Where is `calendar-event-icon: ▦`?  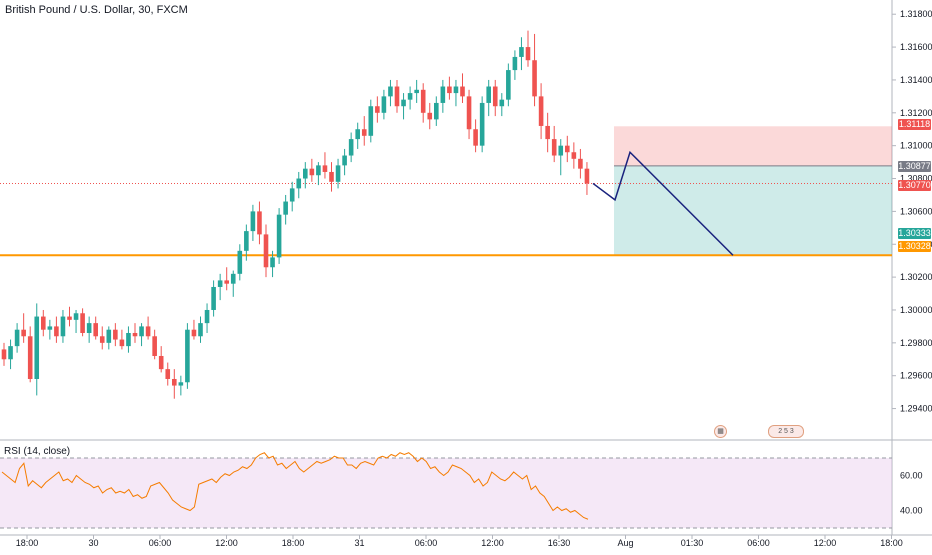 calendar-event-icon: ▦ is located at coordinates (720, 431).